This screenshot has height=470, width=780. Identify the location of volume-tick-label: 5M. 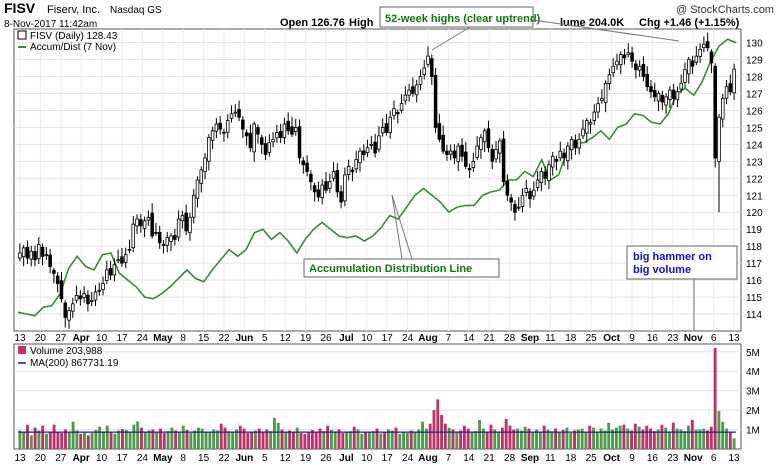
(753, 353).